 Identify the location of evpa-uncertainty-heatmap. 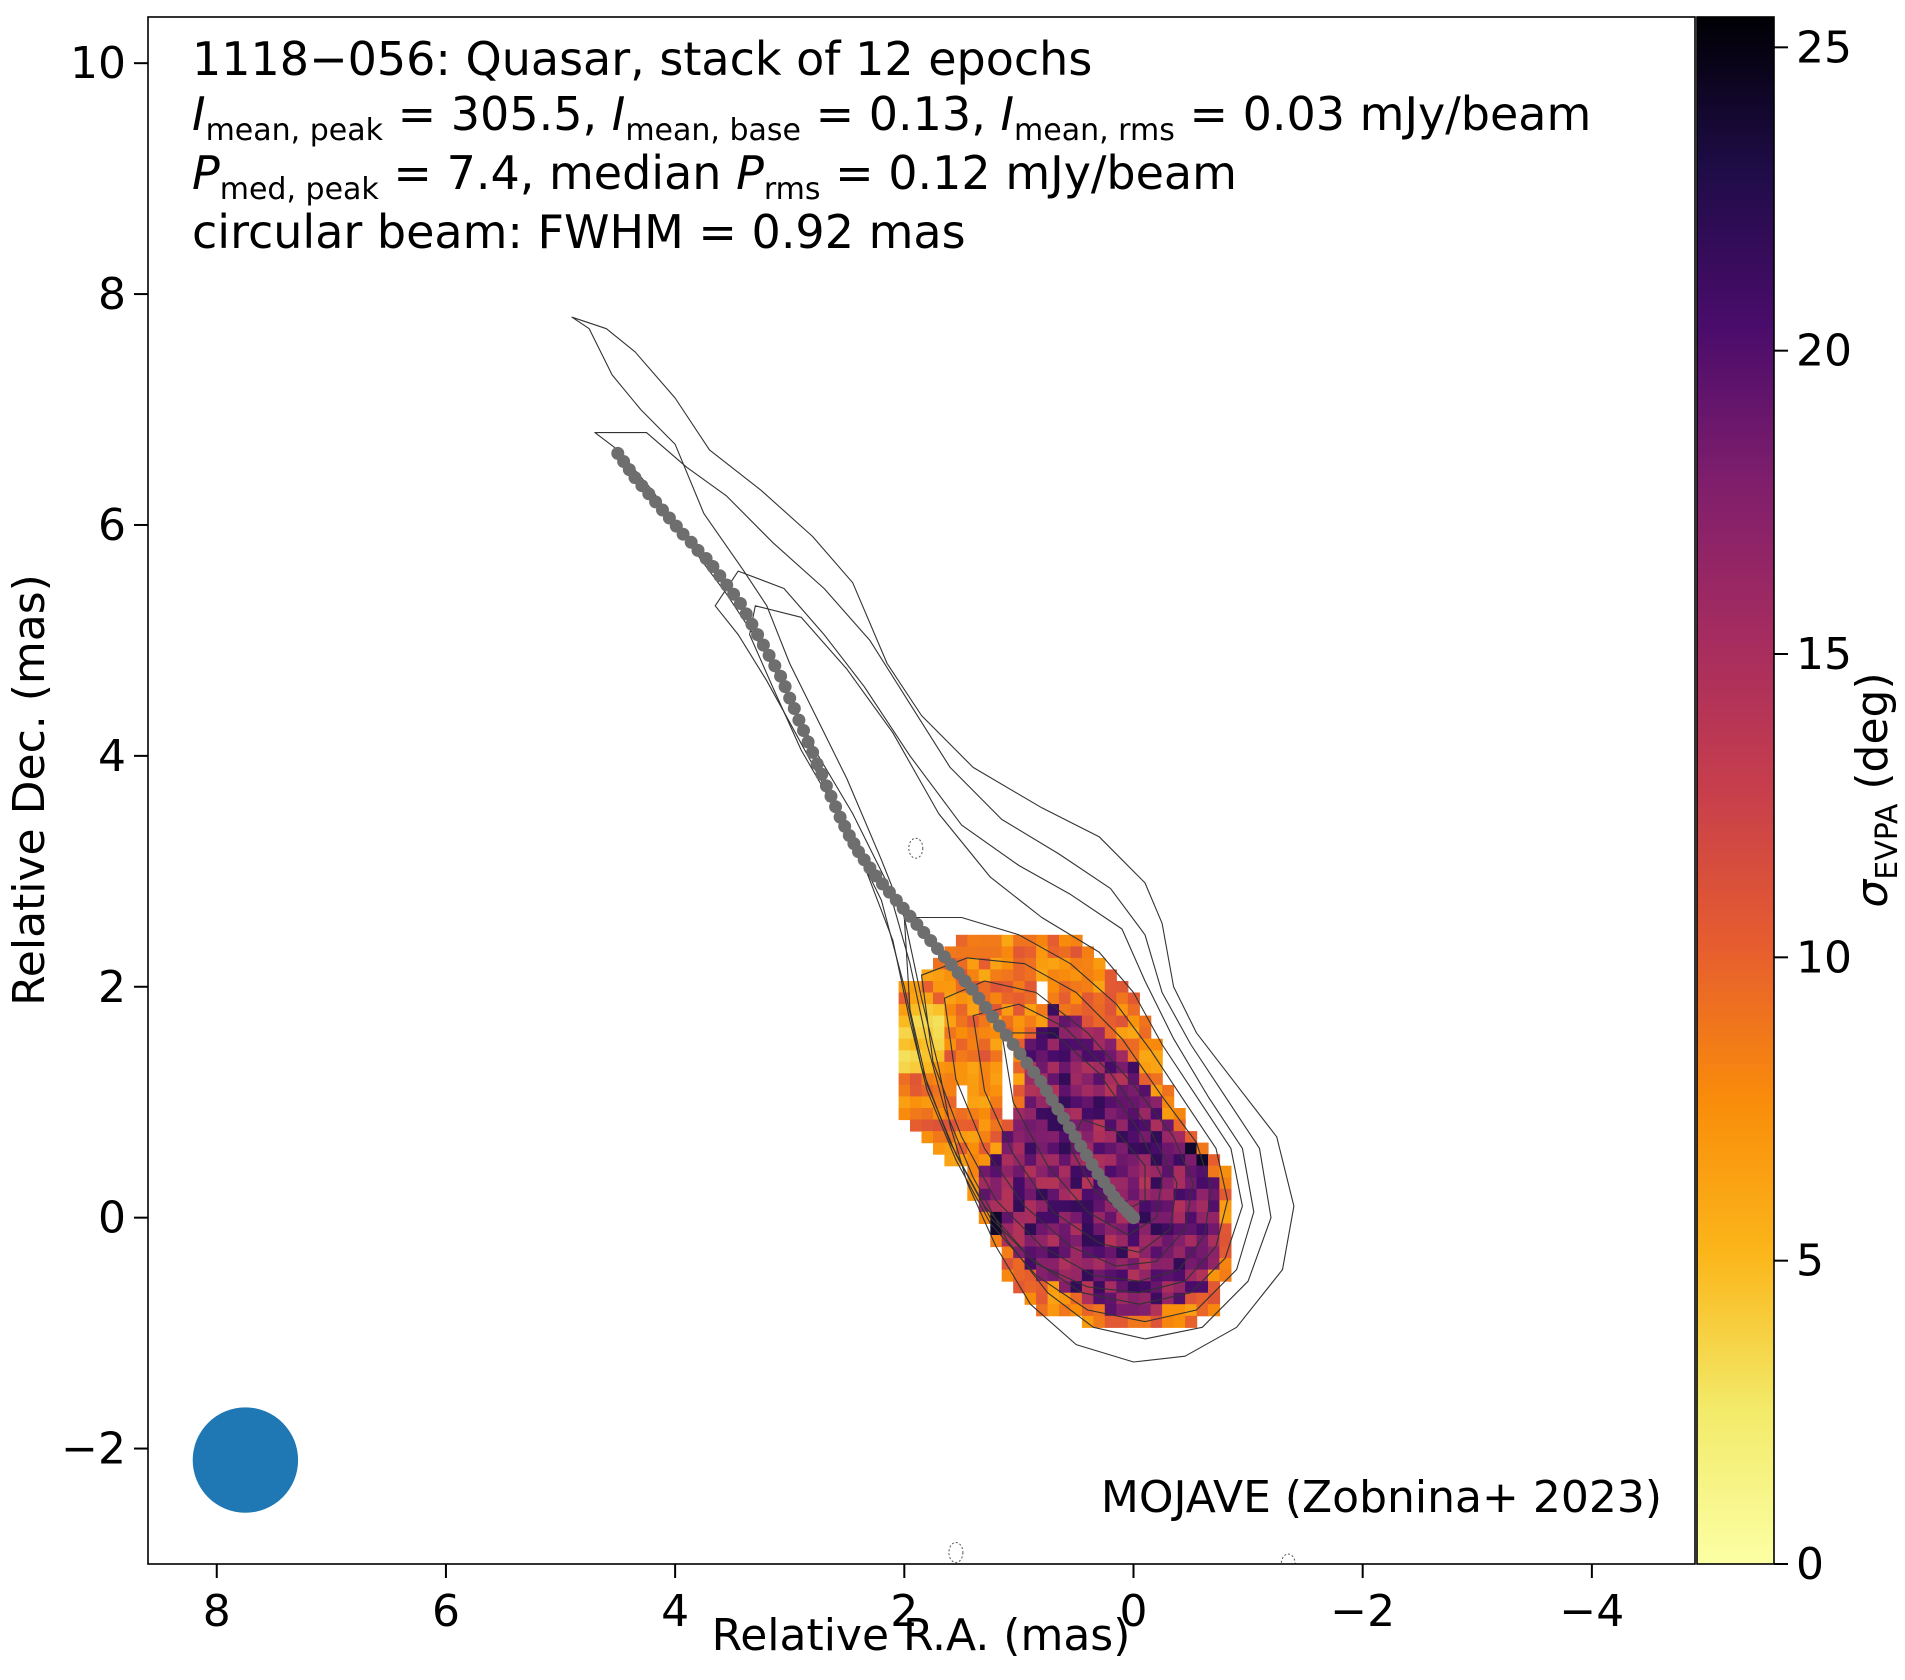
(1065, 1131).